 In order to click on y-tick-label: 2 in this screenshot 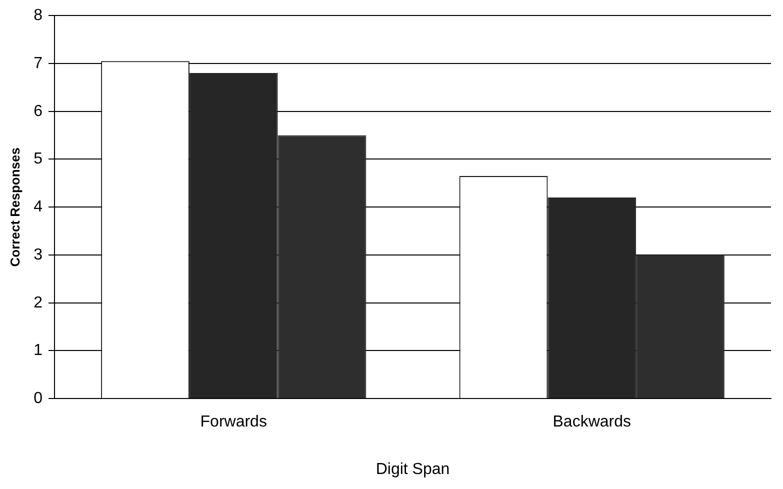, I will do `click(38, 303)`.